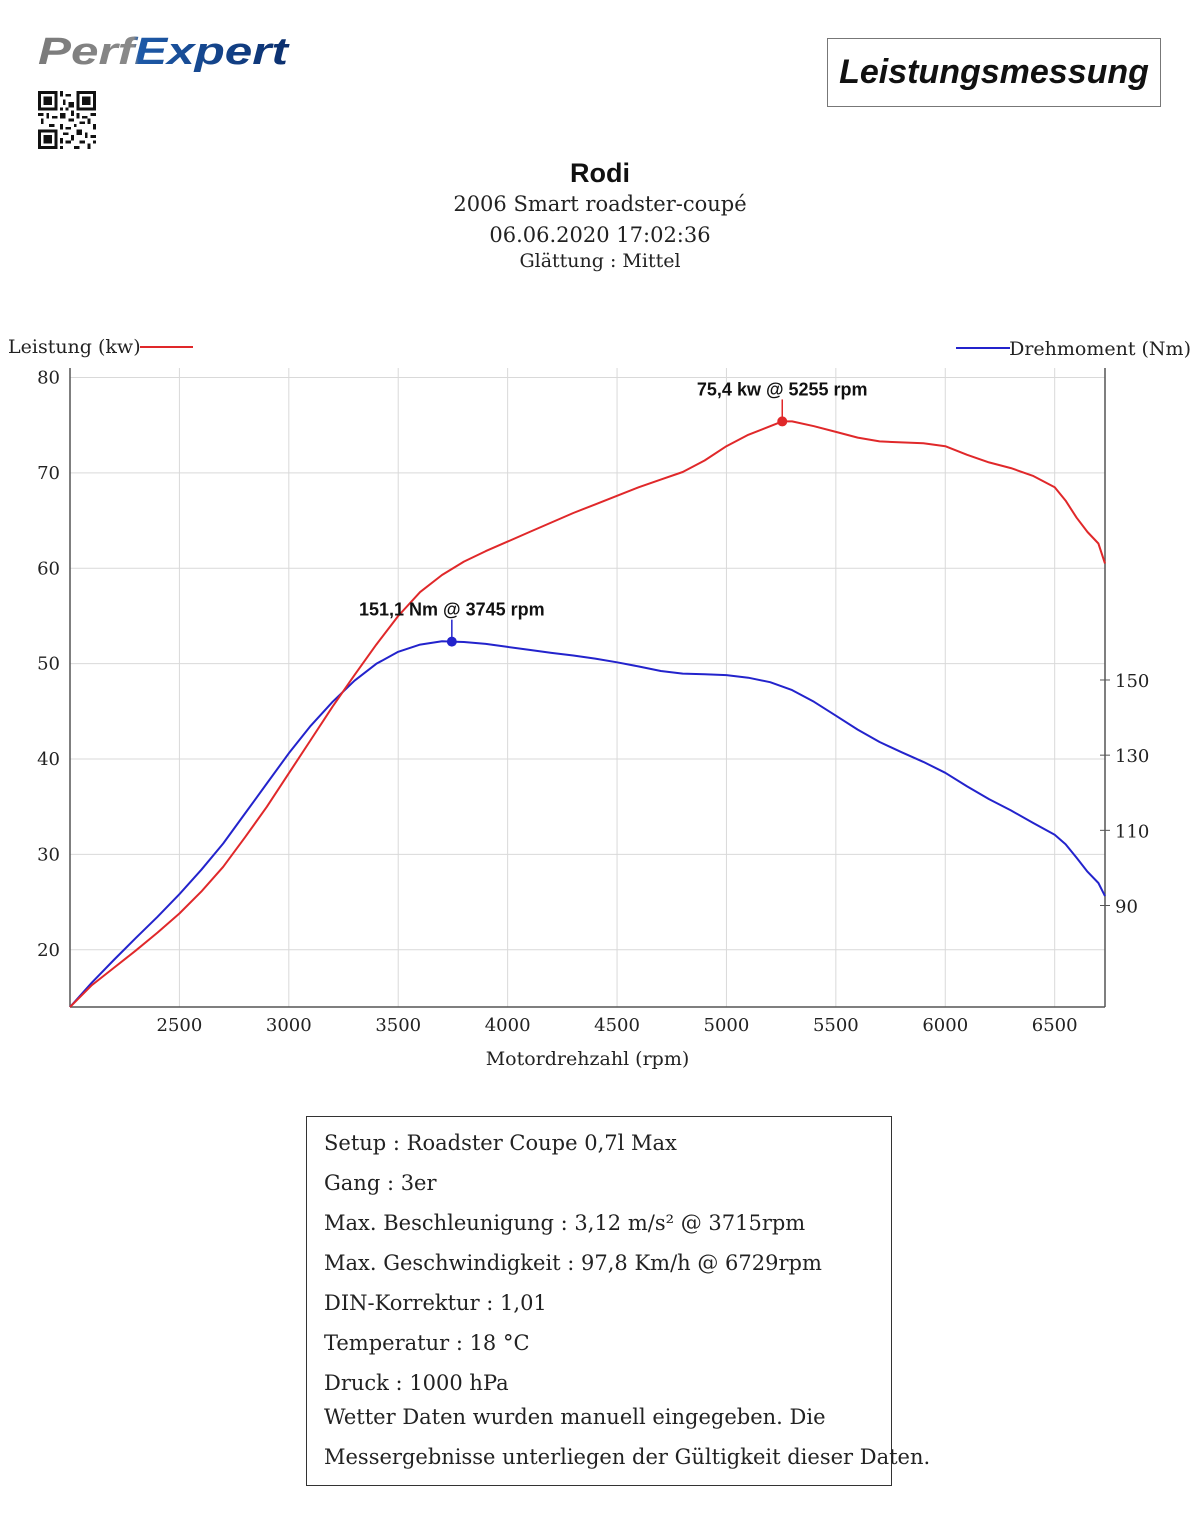 This screenshot has width=1200, height=1525. What do you see at coordinates (836, 1025) in the screenshot?
I see `x-tick-label: 5500` at bounding box center [836, 1025].